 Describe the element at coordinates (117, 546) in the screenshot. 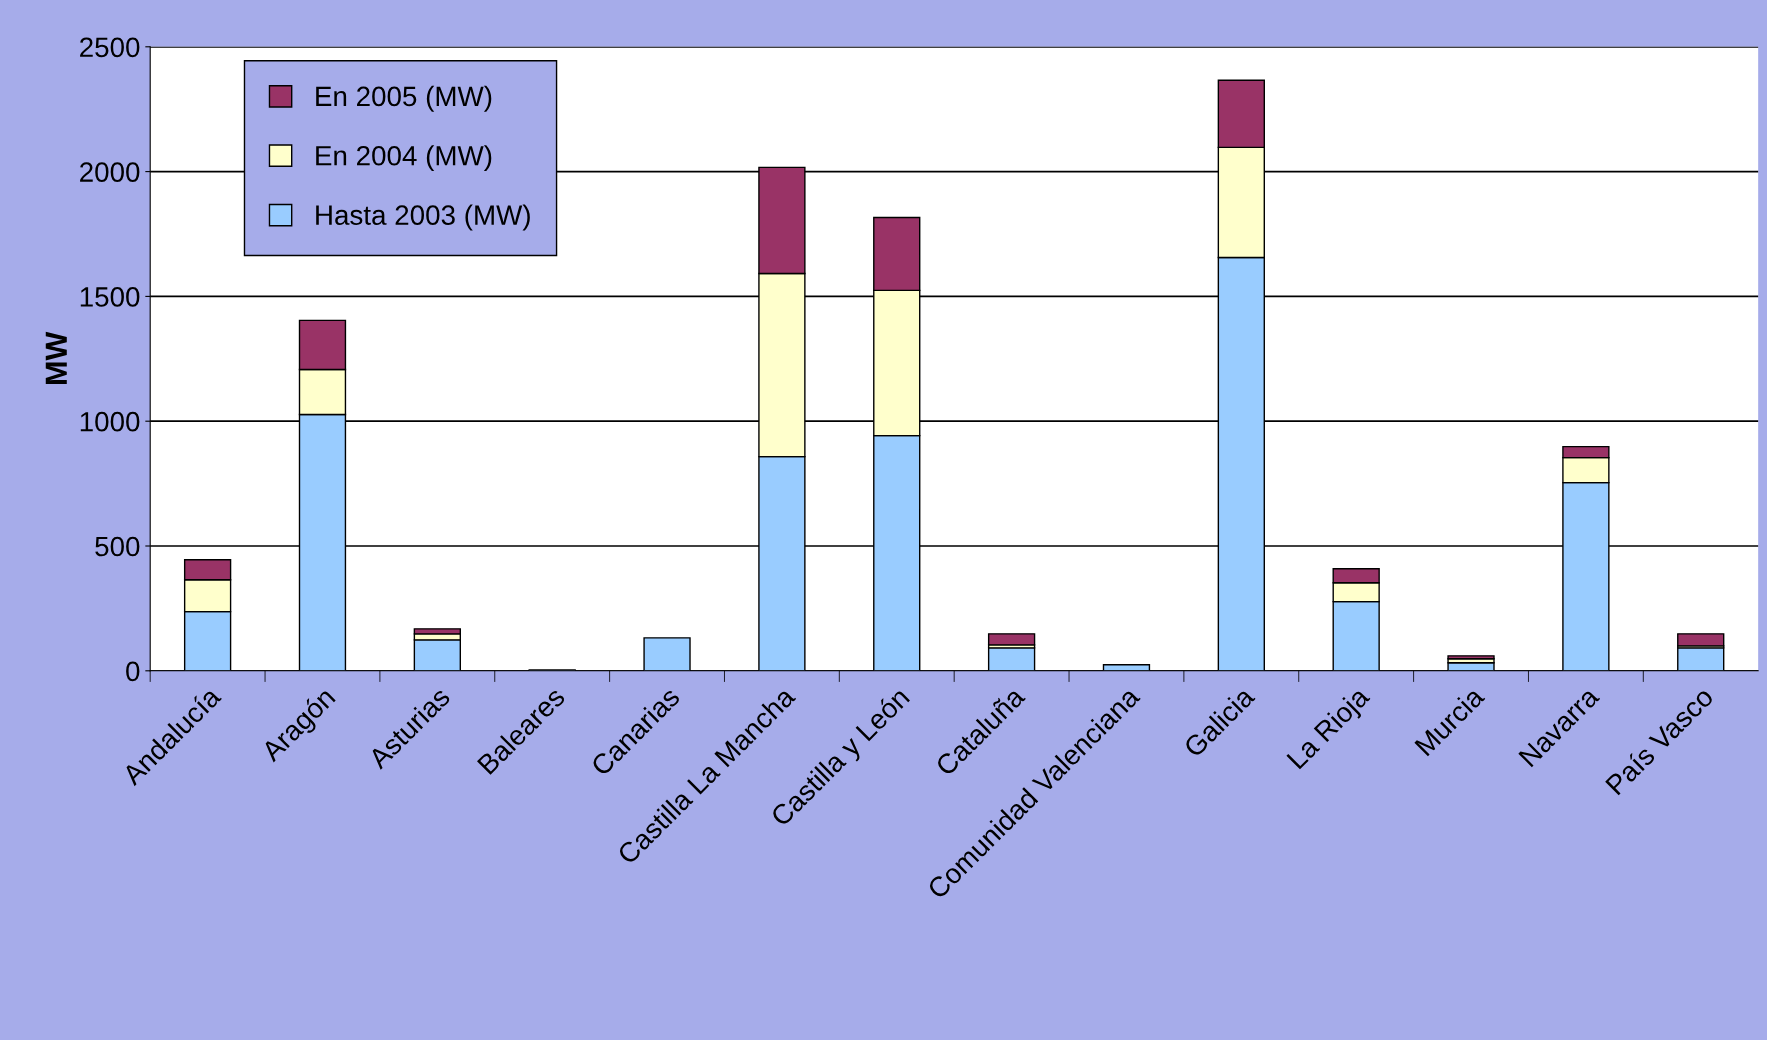

I see `y-tick-label: 500` at that location.